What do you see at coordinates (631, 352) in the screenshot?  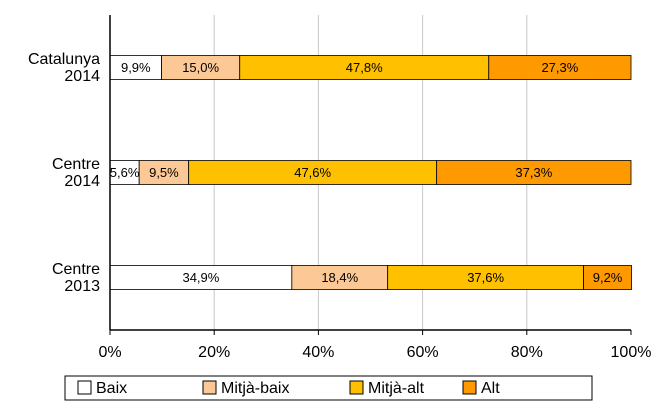 I see `x-tick-label: 100%` at bounding box center [631, 352].